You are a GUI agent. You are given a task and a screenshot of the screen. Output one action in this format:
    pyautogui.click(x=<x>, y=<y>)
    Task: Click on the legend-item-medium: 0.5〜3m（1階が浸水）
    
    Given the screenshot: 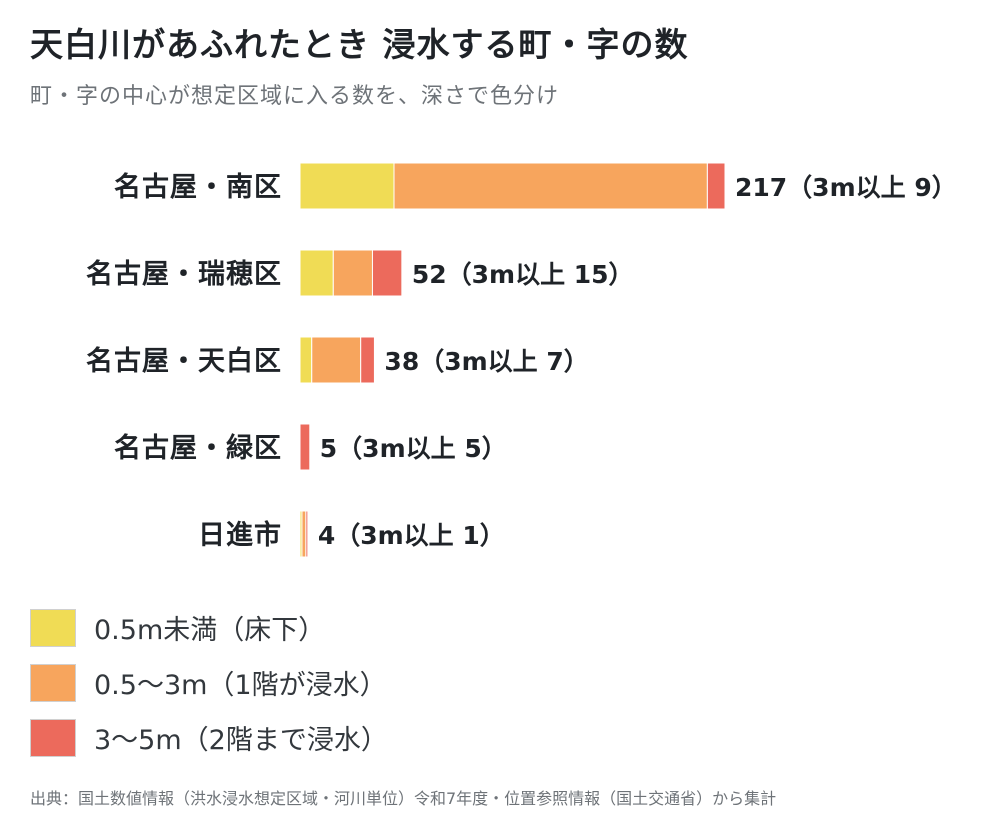 What is the action you would take?
    pyautogui.click(x=209, y=682)
    